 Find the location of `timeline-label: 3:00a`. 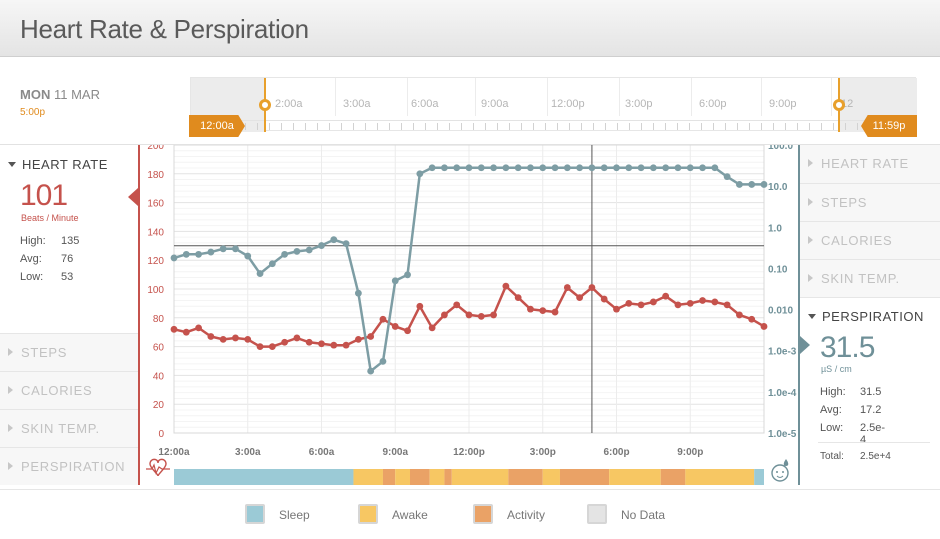

timeline-label: 3:00a is located at coordinates (357, 104).